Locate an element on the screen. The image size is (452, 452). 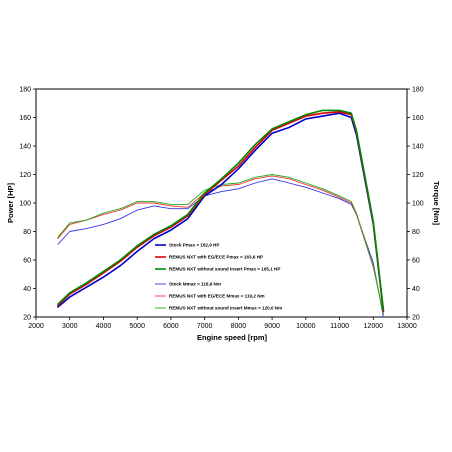
x-tick-label: 8000 is located at coordinates (239, 326).